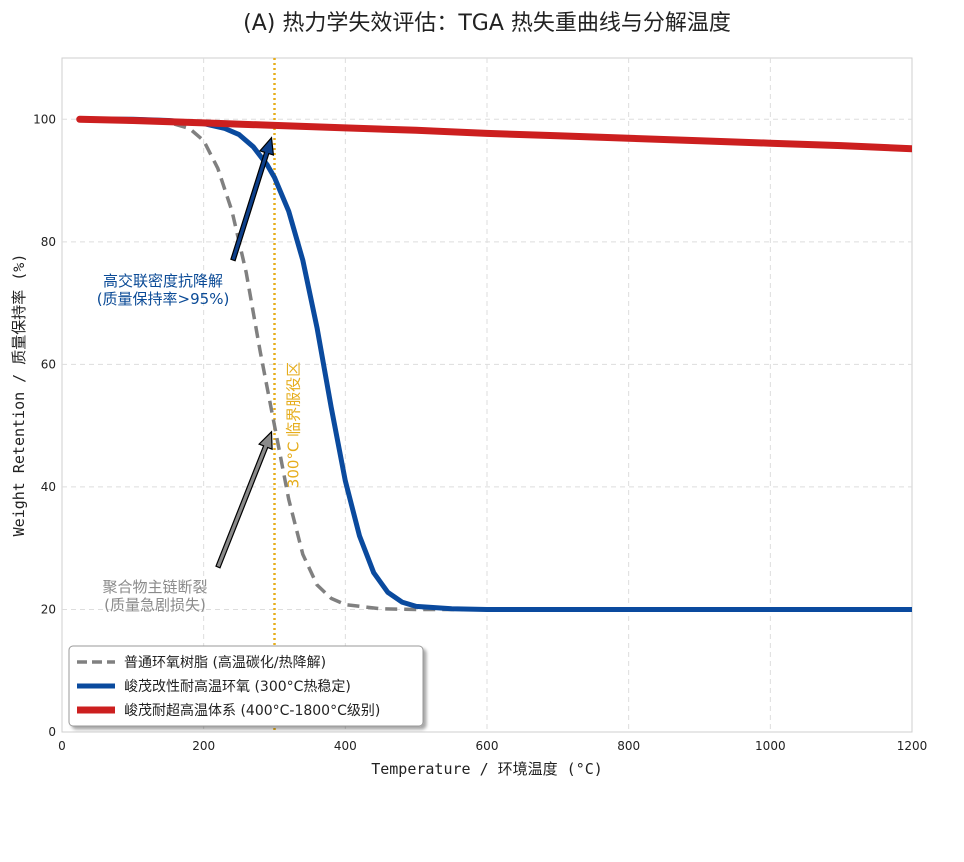  Describe the element at coordinates (154, 587) in the screenshot. I see `annotation-text: 聚合物主链断裂` at that location.